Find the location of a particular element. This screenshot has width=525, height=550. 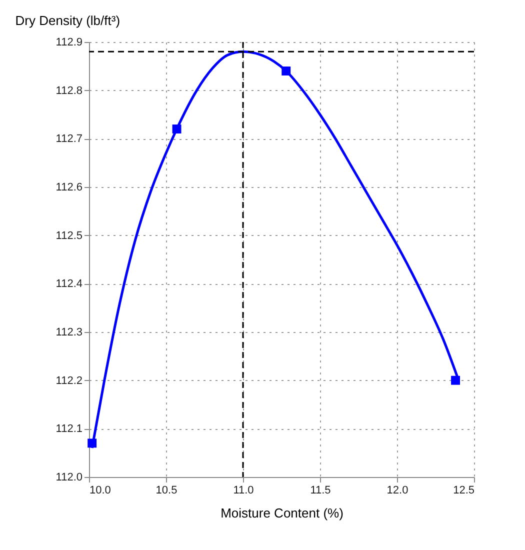

x-tick-label: 12.0 is located at coordinates (397, 490).